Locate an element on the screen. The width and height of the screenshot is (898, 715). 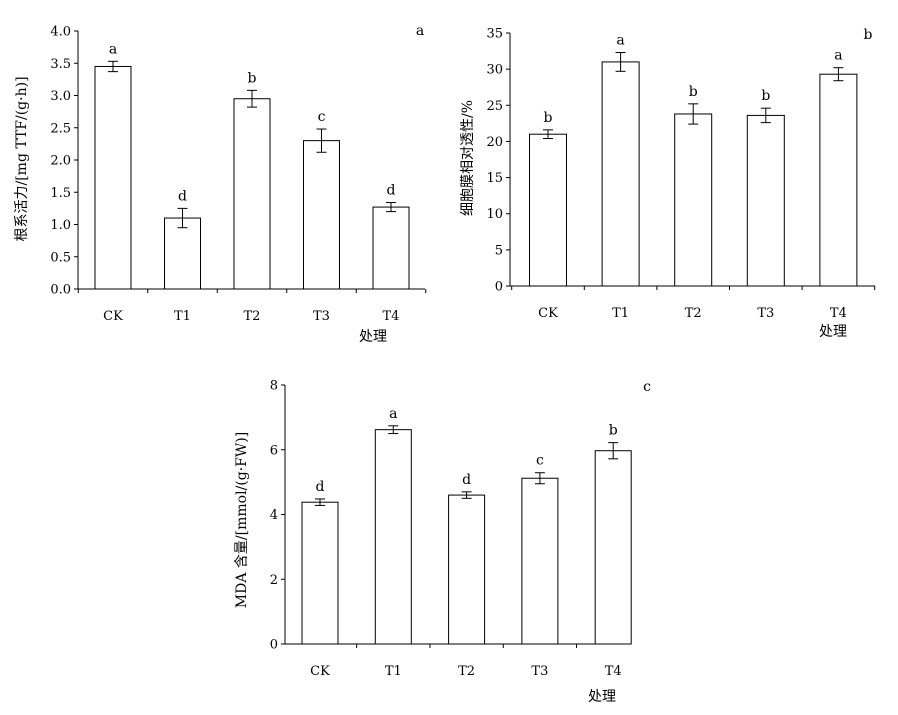
panel-label: b is located at coordinates (868, 35).